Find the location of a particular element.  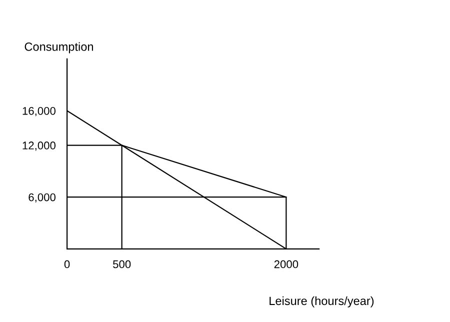

x-tick-label: 2000 is located at coordinates (286, 264).